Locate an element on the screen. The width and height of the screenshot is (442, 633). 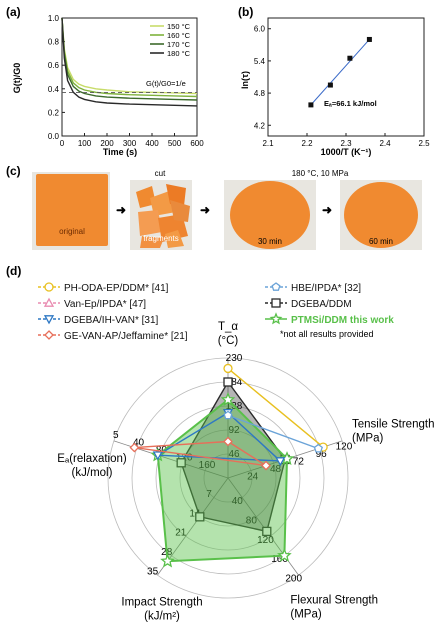
radar-tick-label: 24 is located at coordinates (253, 476).